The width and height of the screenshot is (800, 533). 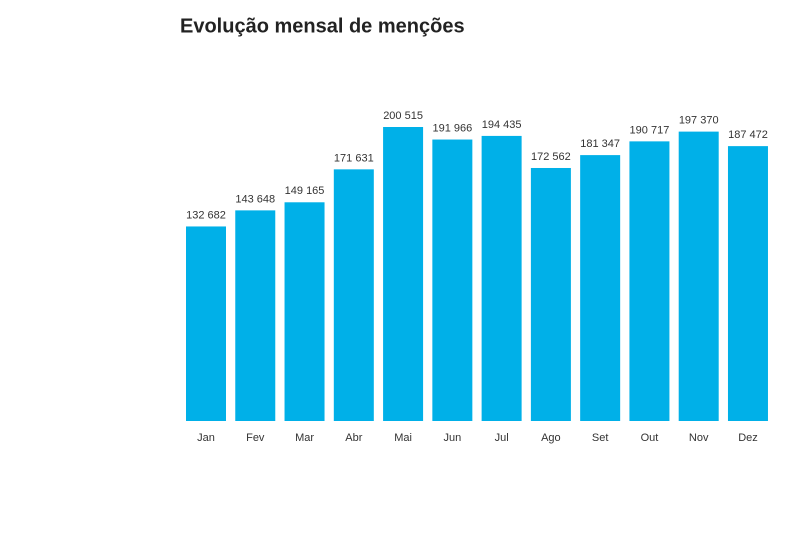 What do you see at coordinates (255, 438) in the screenshot?
I see `x-tick-label: Fev` at bounding box center [255, 438].